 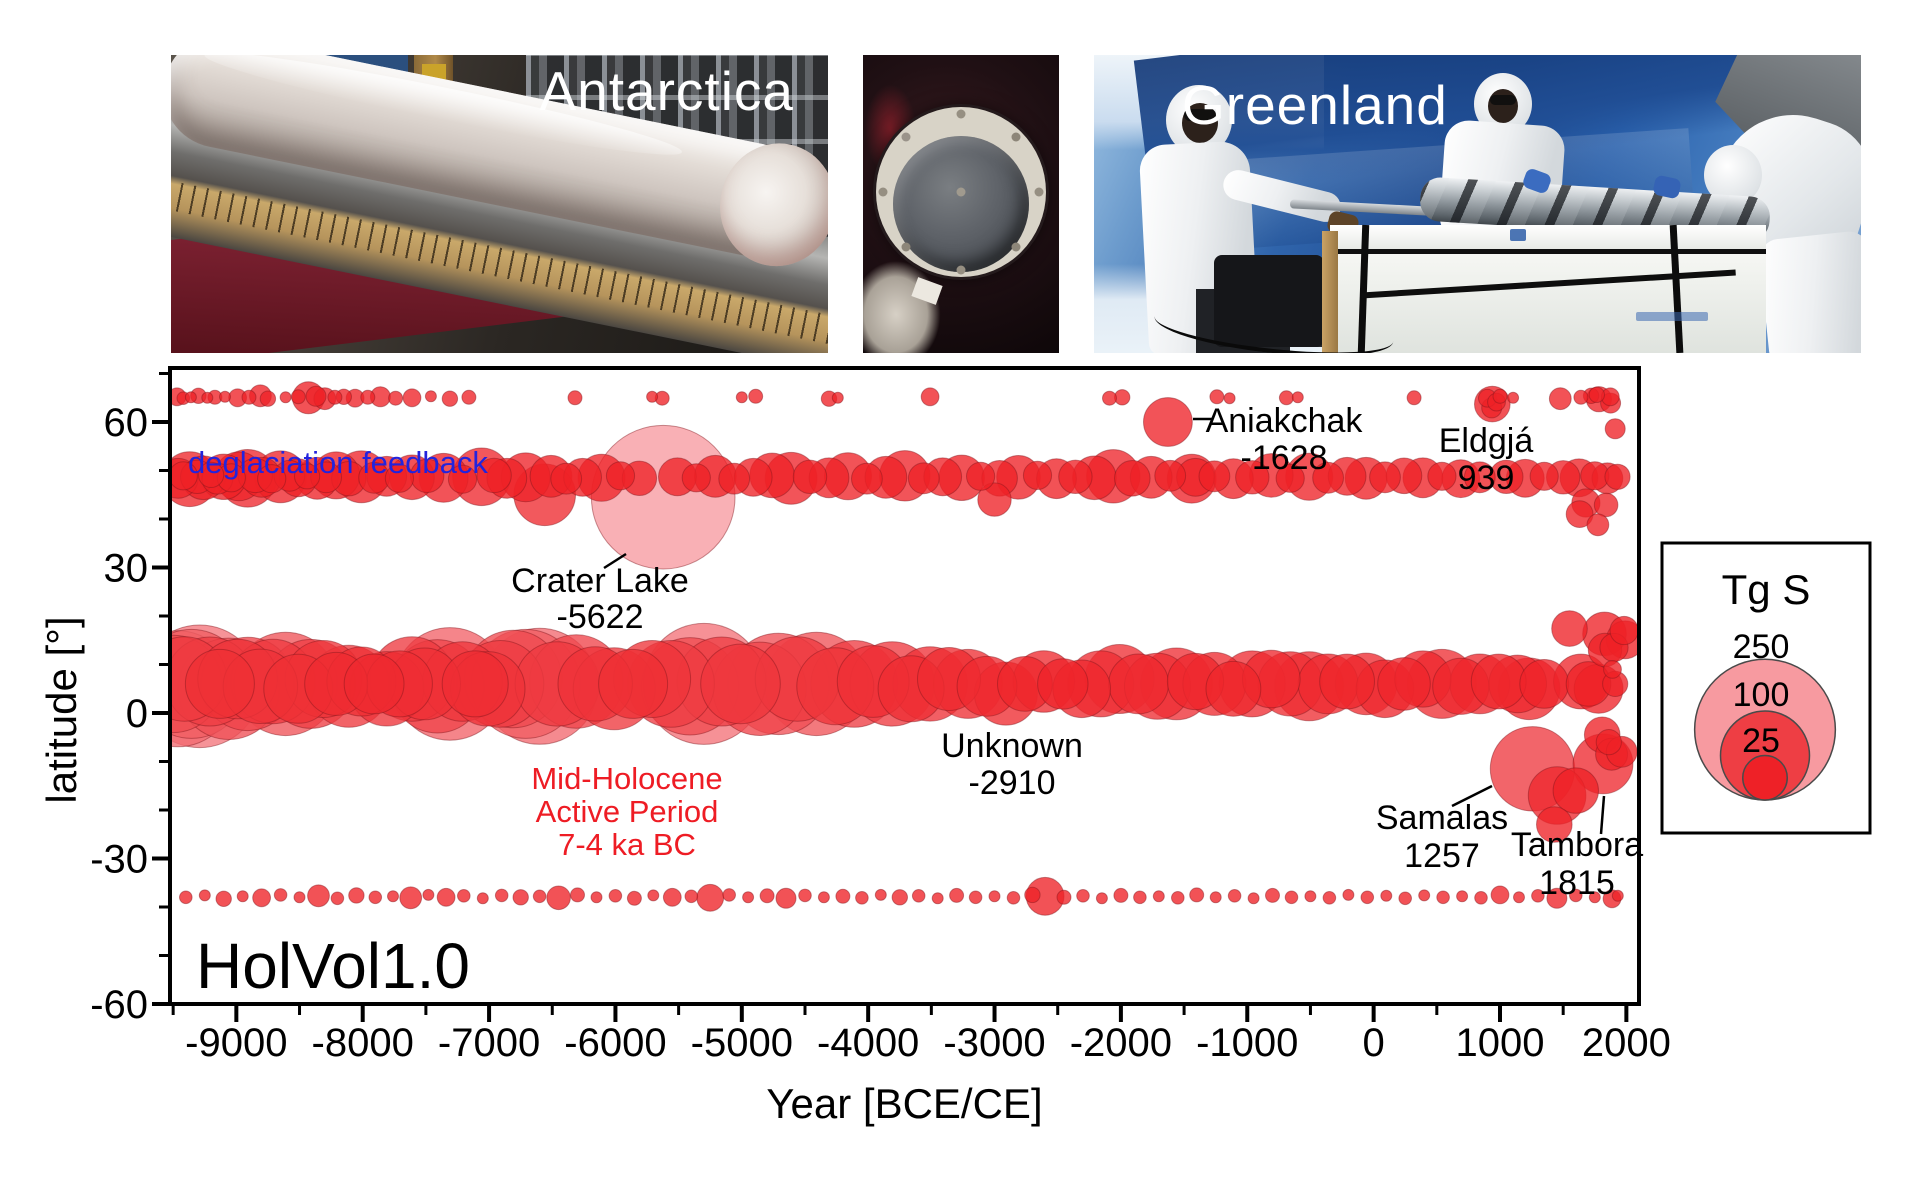 I want to click on unknown-label: Unknown, so click(x=1012, y=746).